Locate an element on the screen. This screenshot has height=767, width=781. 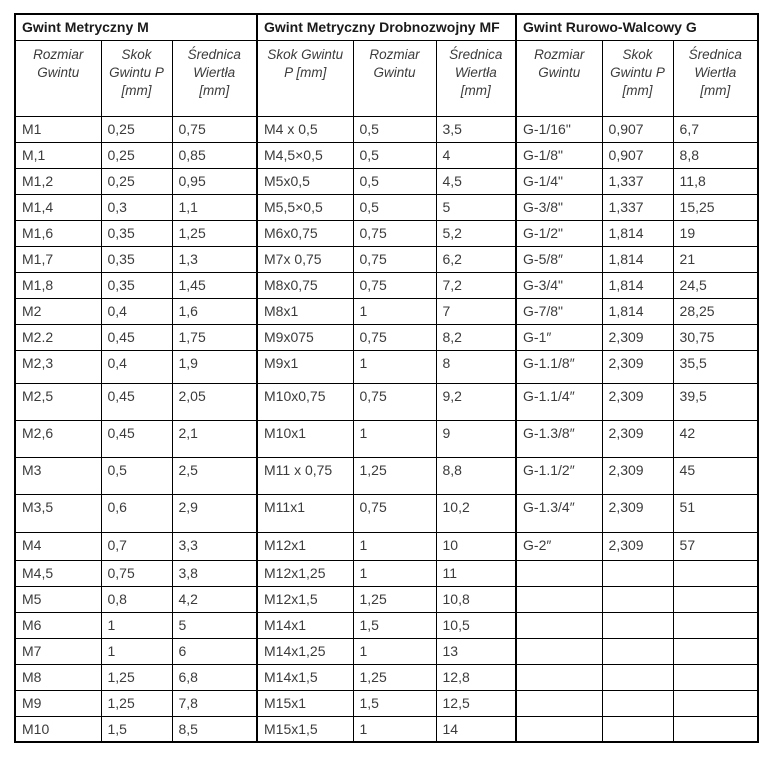
cell: M8x0,75 is located at coordinates (305, 285).